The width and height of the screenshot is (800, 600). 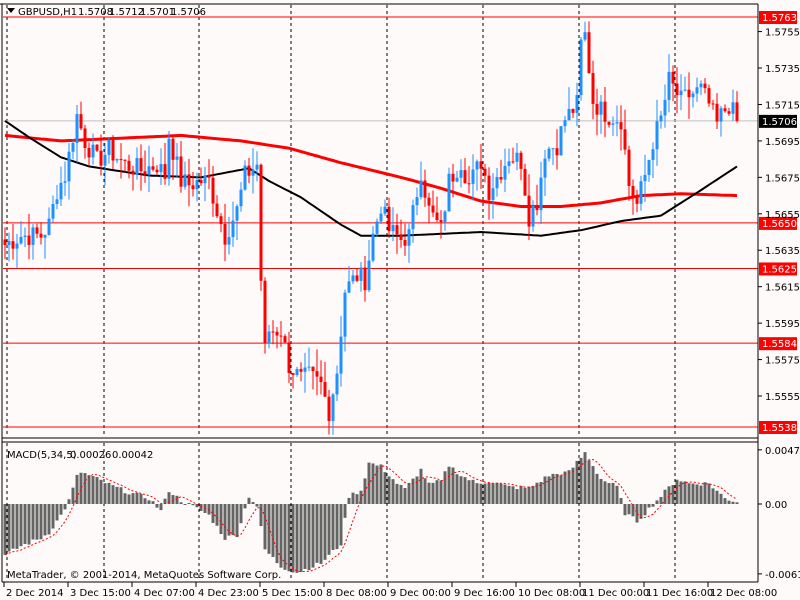 What do you see at coordinates (743, 593) in the screenshot?
I see `time-tick-label: 12 Dec 08:00` at bounding box center [743, 593].